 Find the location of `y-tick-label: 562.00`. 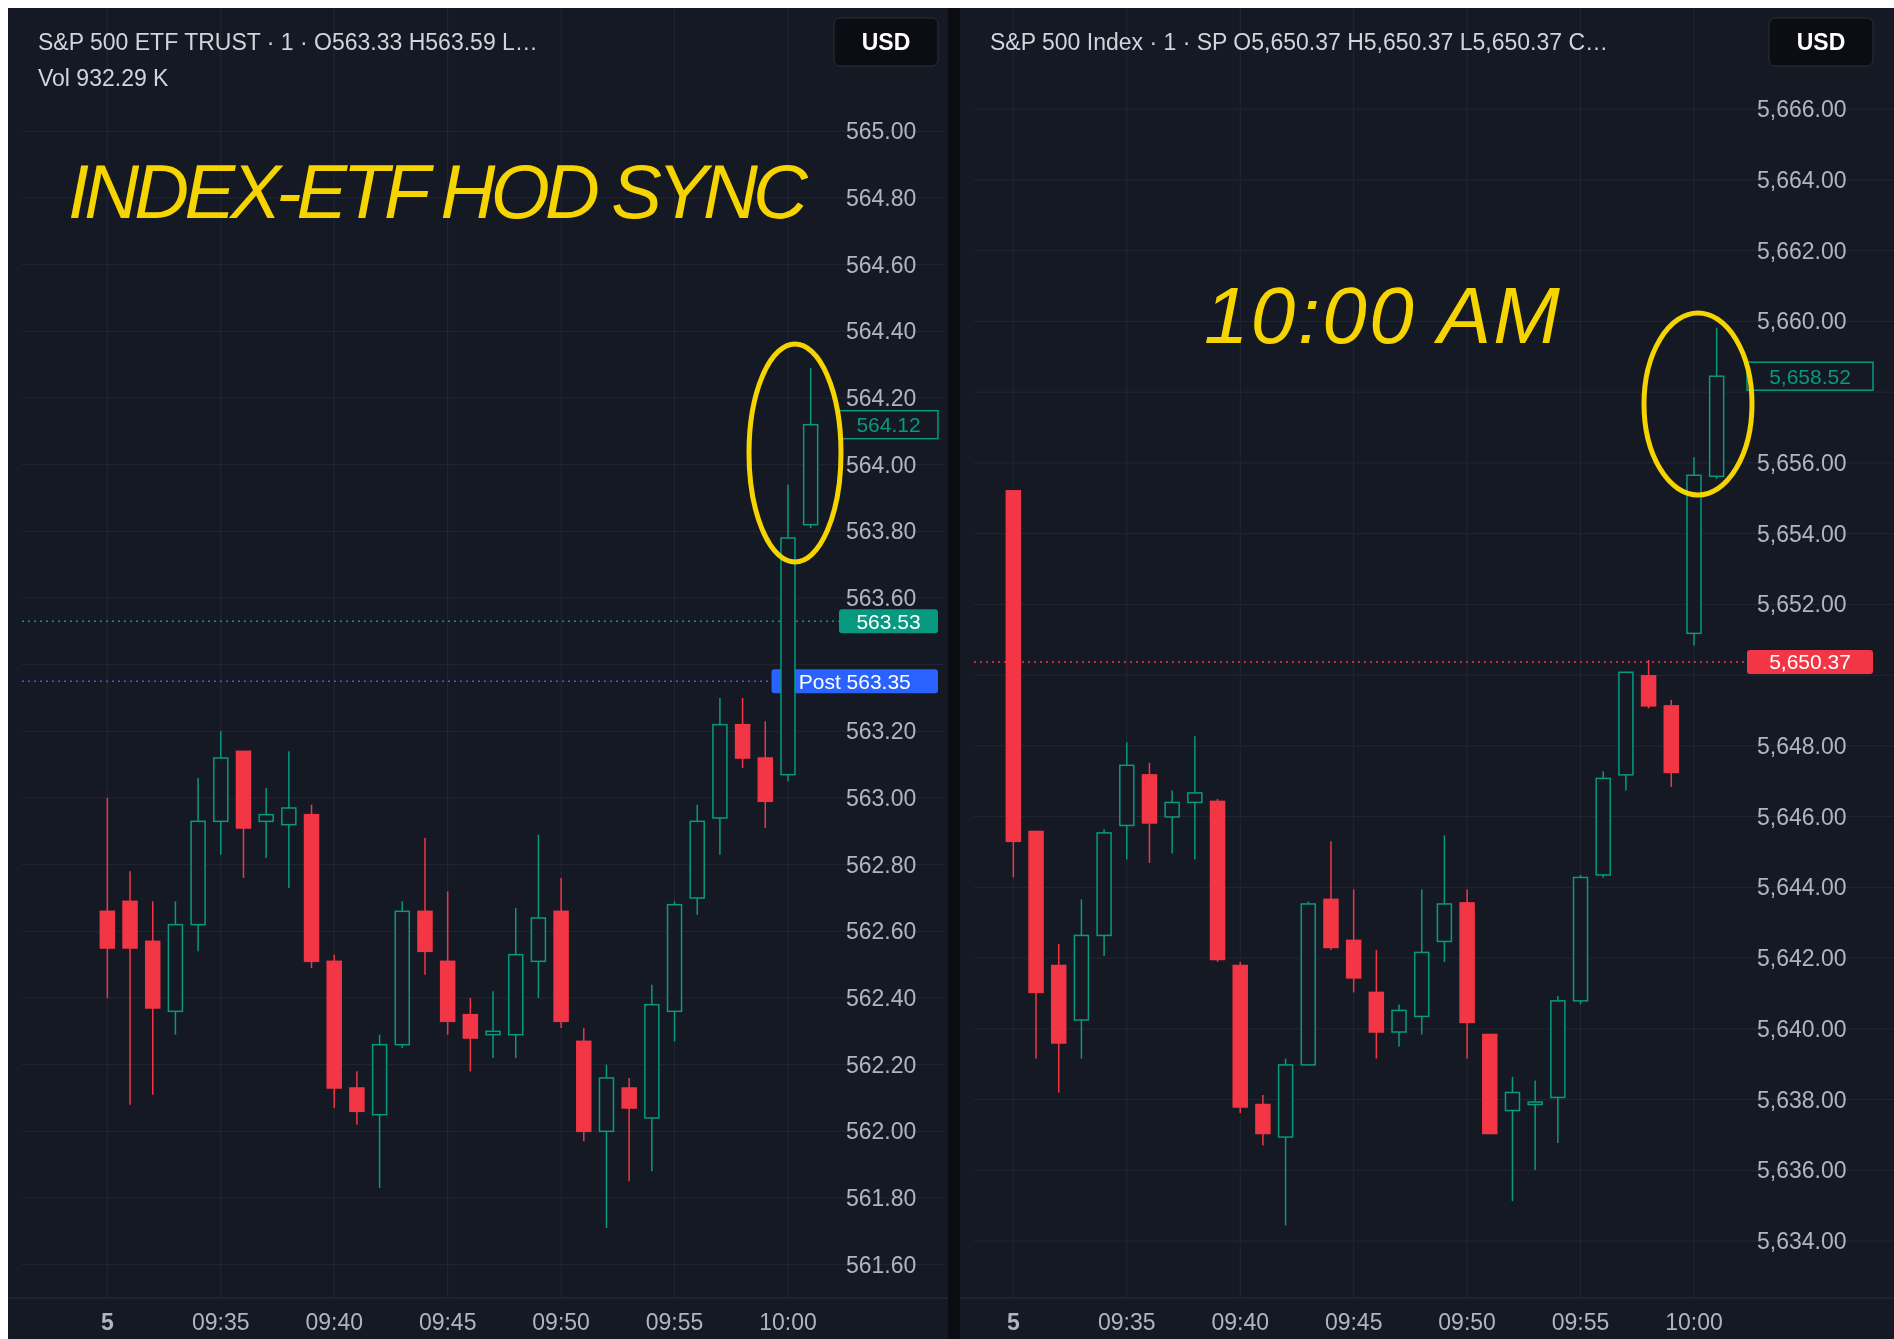

y-tick-label: 562.00 is located at coordinates (881, 1131).